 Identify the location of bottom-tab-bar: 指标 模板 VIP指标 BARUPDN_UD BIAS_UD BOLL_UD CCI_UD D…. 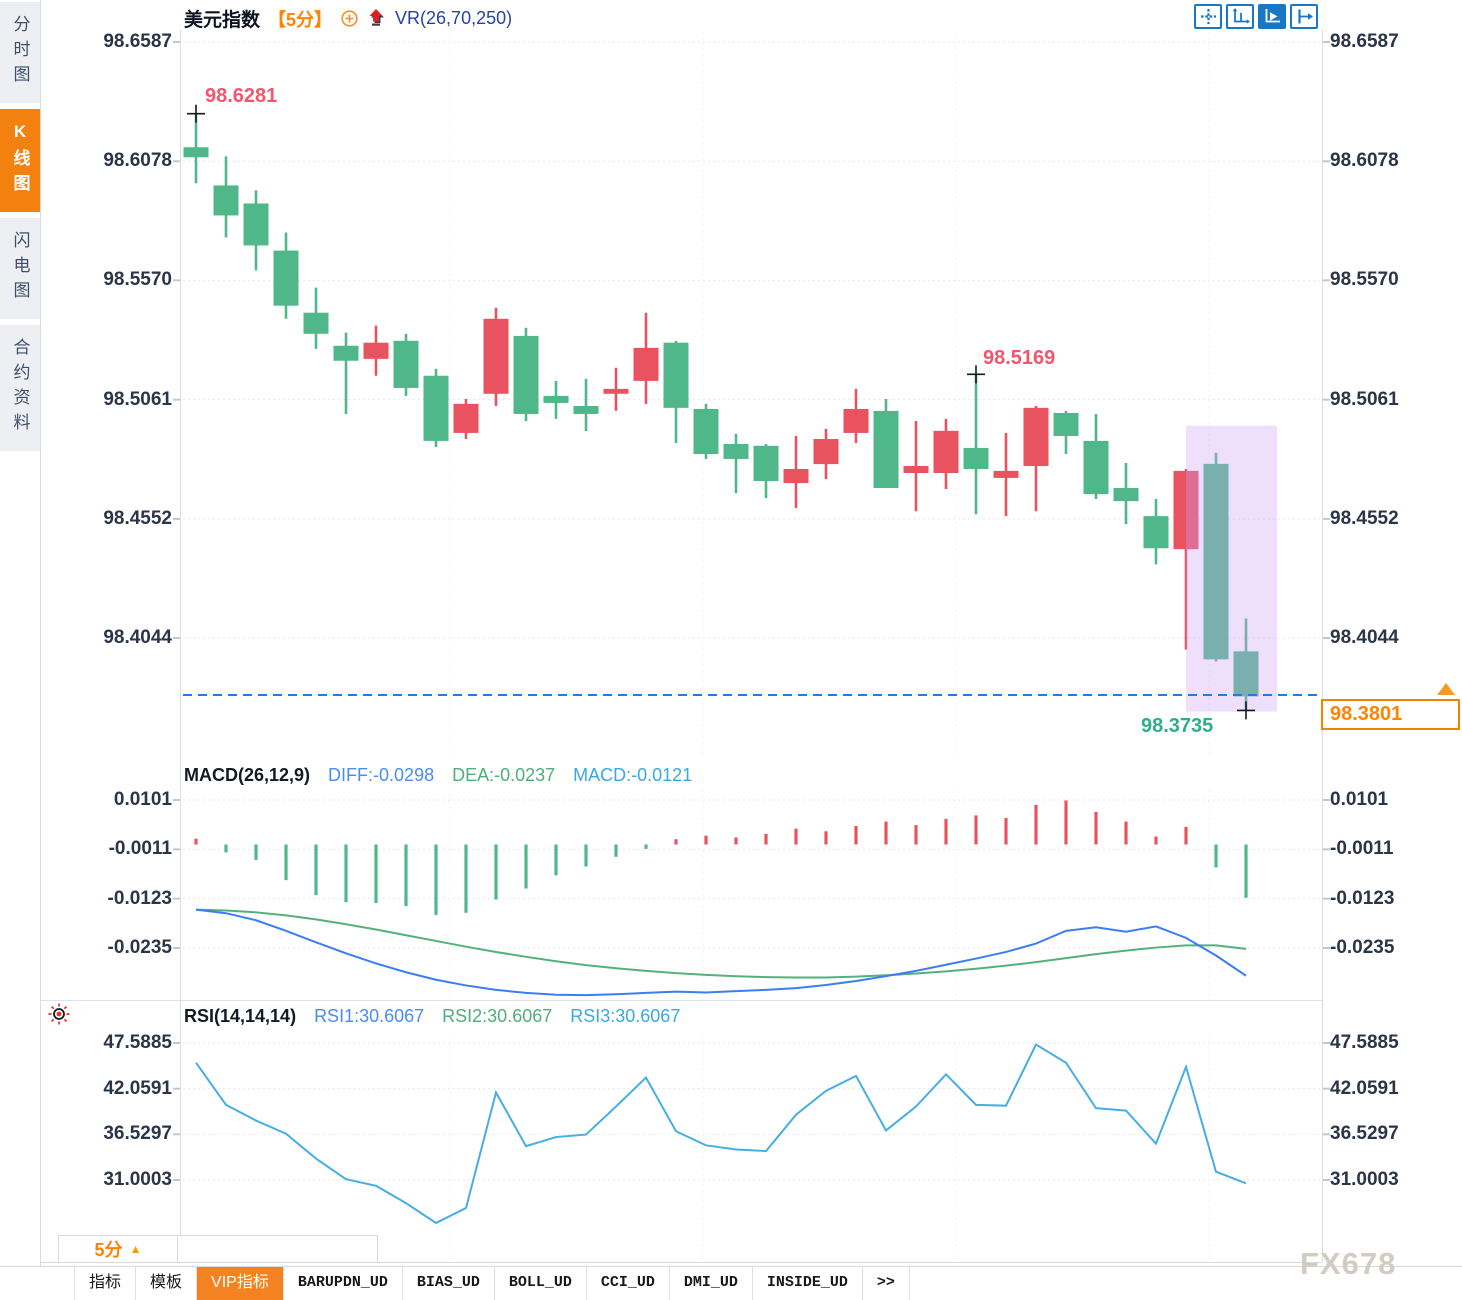
(731, 1283).